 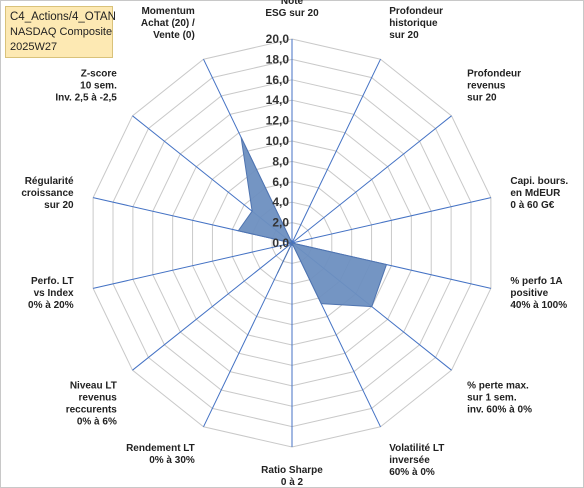 I want to click on radar-series-area, so click(x=312, y=222).